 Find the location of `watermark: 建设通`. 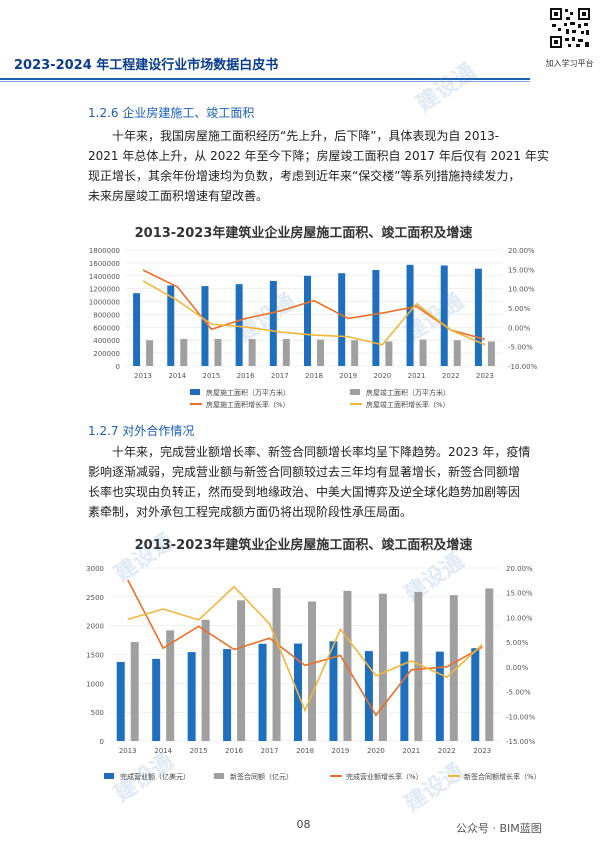

watermark: 建设通 is located at coordinates (446, 88).